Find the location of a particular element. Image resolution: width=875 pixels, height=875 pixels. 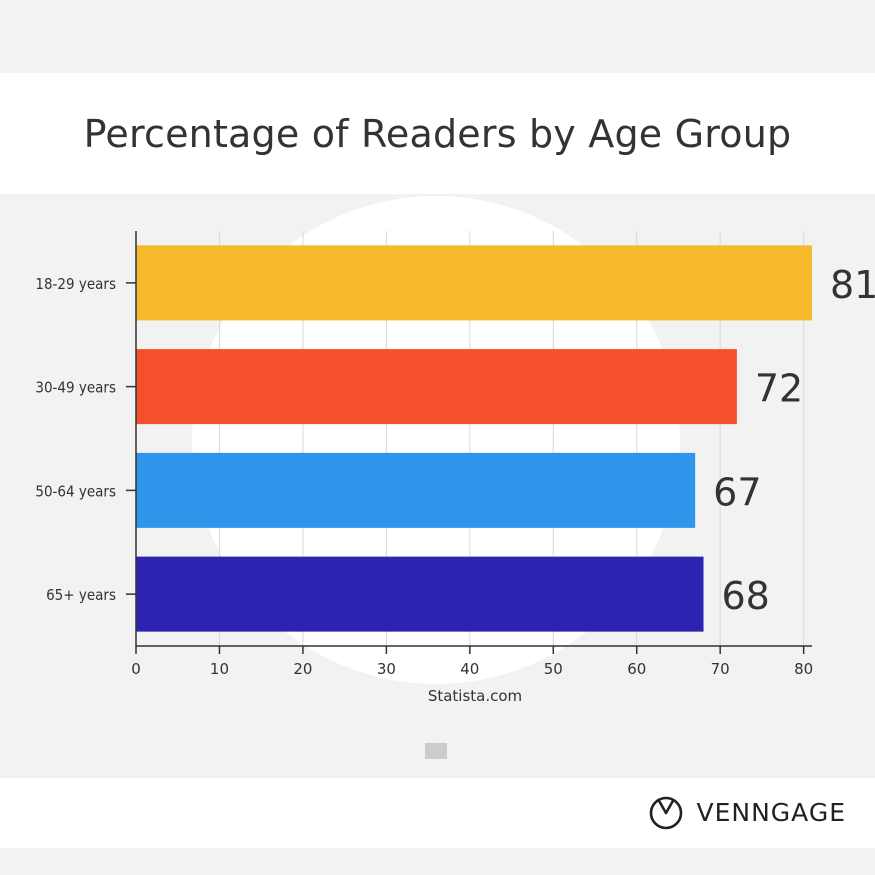

bar-value-label: 72 is located at coordinates (779, 389).